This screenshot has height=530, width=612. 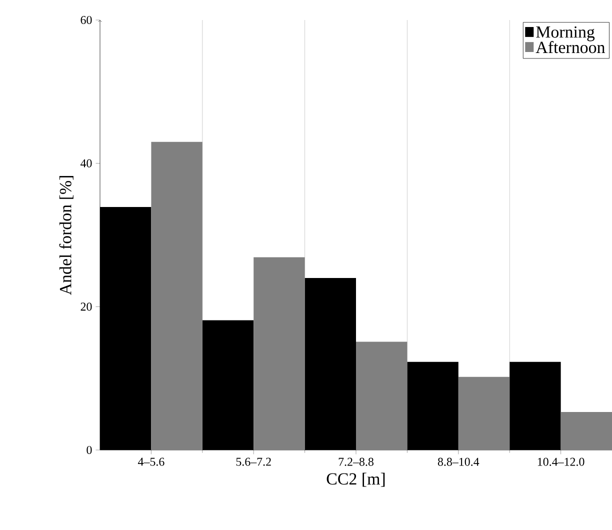 I want to click on y-tick-label: 60, so click(x=86, y=20).